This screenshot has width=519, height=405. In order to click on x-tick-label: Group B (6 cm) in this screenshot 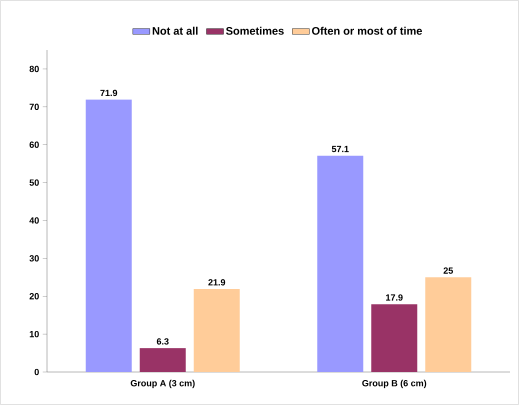, I will do `click(394, 384)`.